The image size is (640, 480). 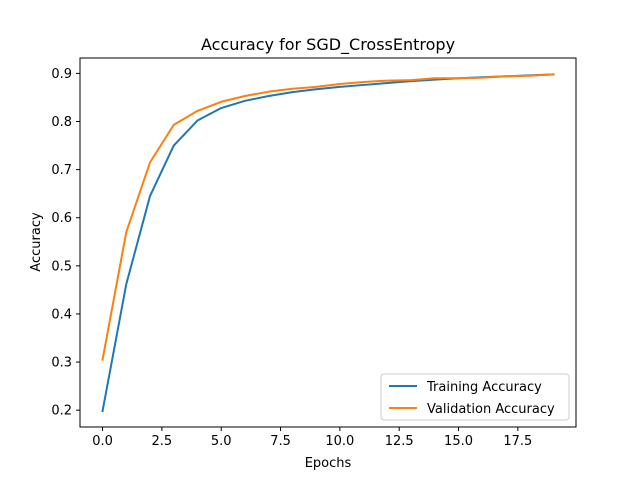 I want to click on y-axis-title: Accuracy, so click(x=36, y=242).